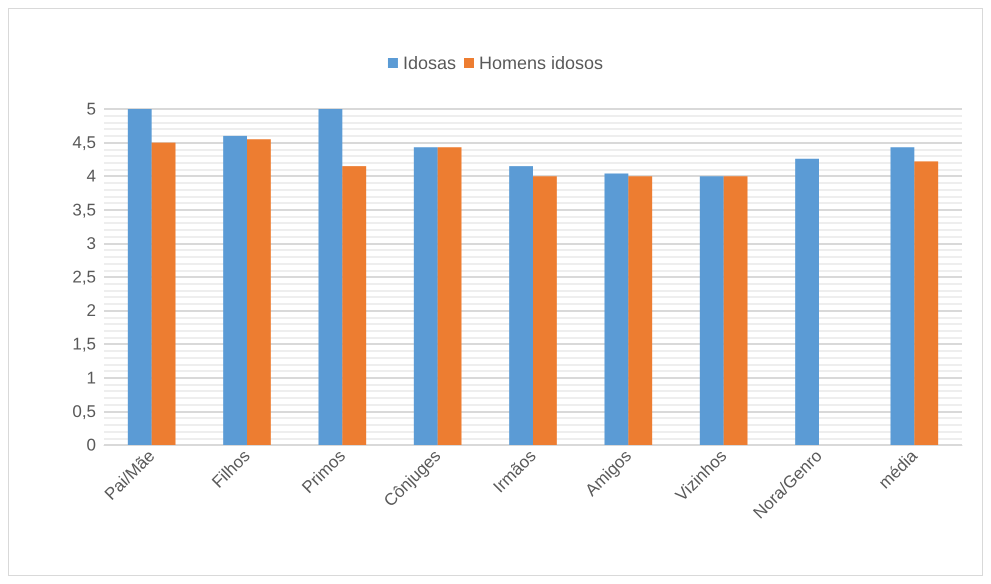 The height and width of the screenshot is (584, 991). I want to click on y-tick-label: 4, so click(91, 176).